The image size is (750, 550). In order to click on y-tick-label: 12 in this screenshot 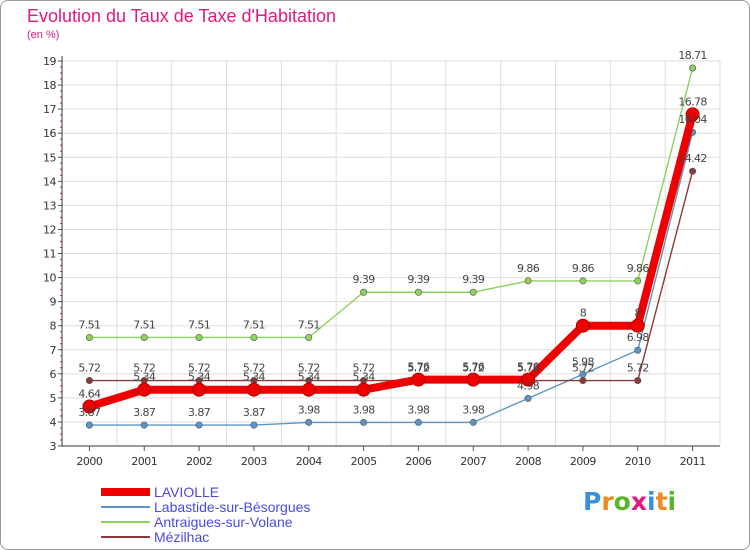, I will do `click(49, 229)`.